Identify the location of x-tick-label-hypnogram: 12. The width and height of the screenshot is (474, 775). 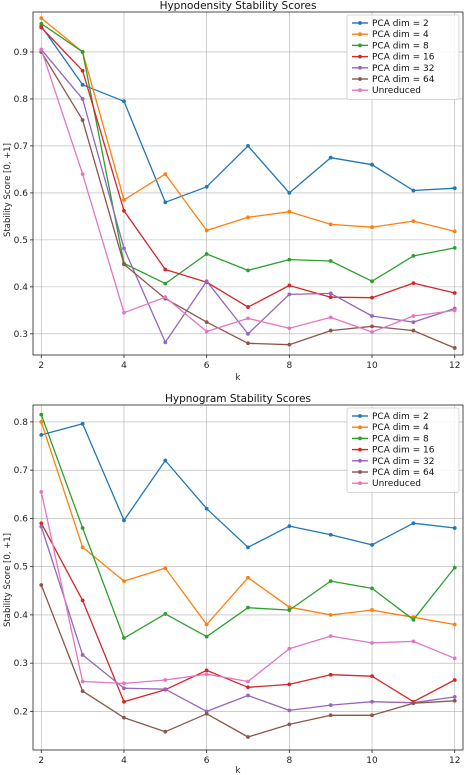
(454, 761).